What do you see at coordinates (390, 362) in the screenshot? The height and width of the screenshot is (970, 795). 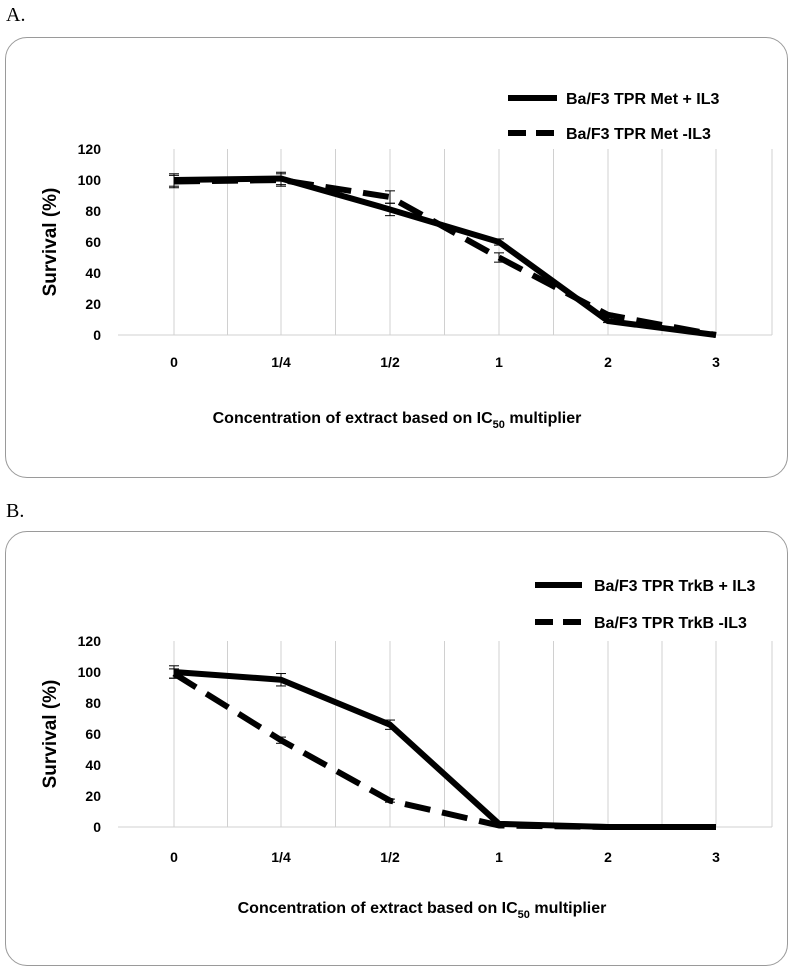 I see `chart-a-x-tick-label: 1/2` at bounding box center [390, 362].